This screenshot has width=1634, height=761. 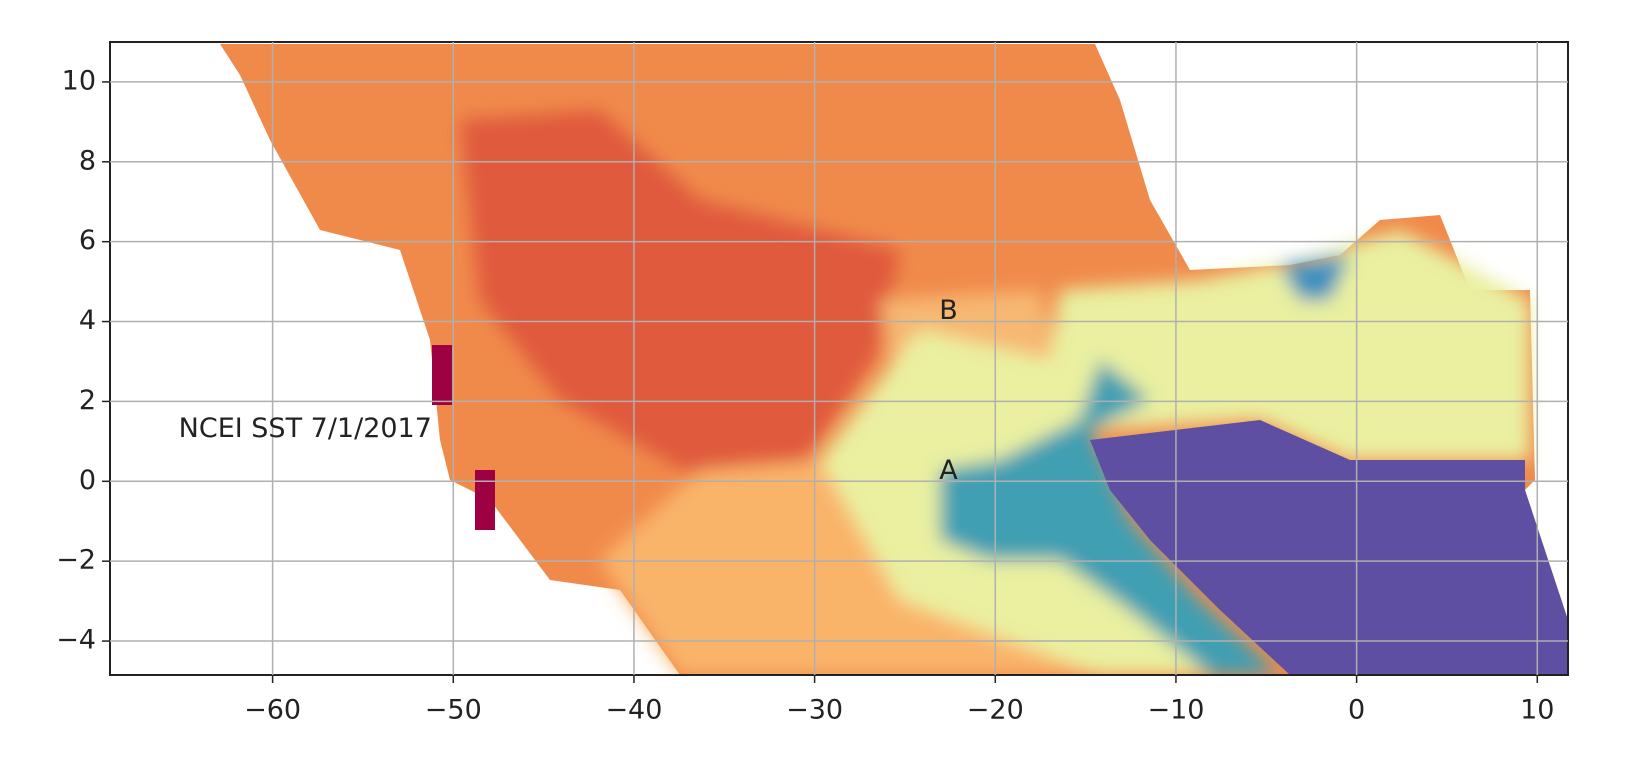 What do you see at coordinates (79, 80) in the screenshot?
I see `y-tick-label: 10` at bounding box center [79, 80].